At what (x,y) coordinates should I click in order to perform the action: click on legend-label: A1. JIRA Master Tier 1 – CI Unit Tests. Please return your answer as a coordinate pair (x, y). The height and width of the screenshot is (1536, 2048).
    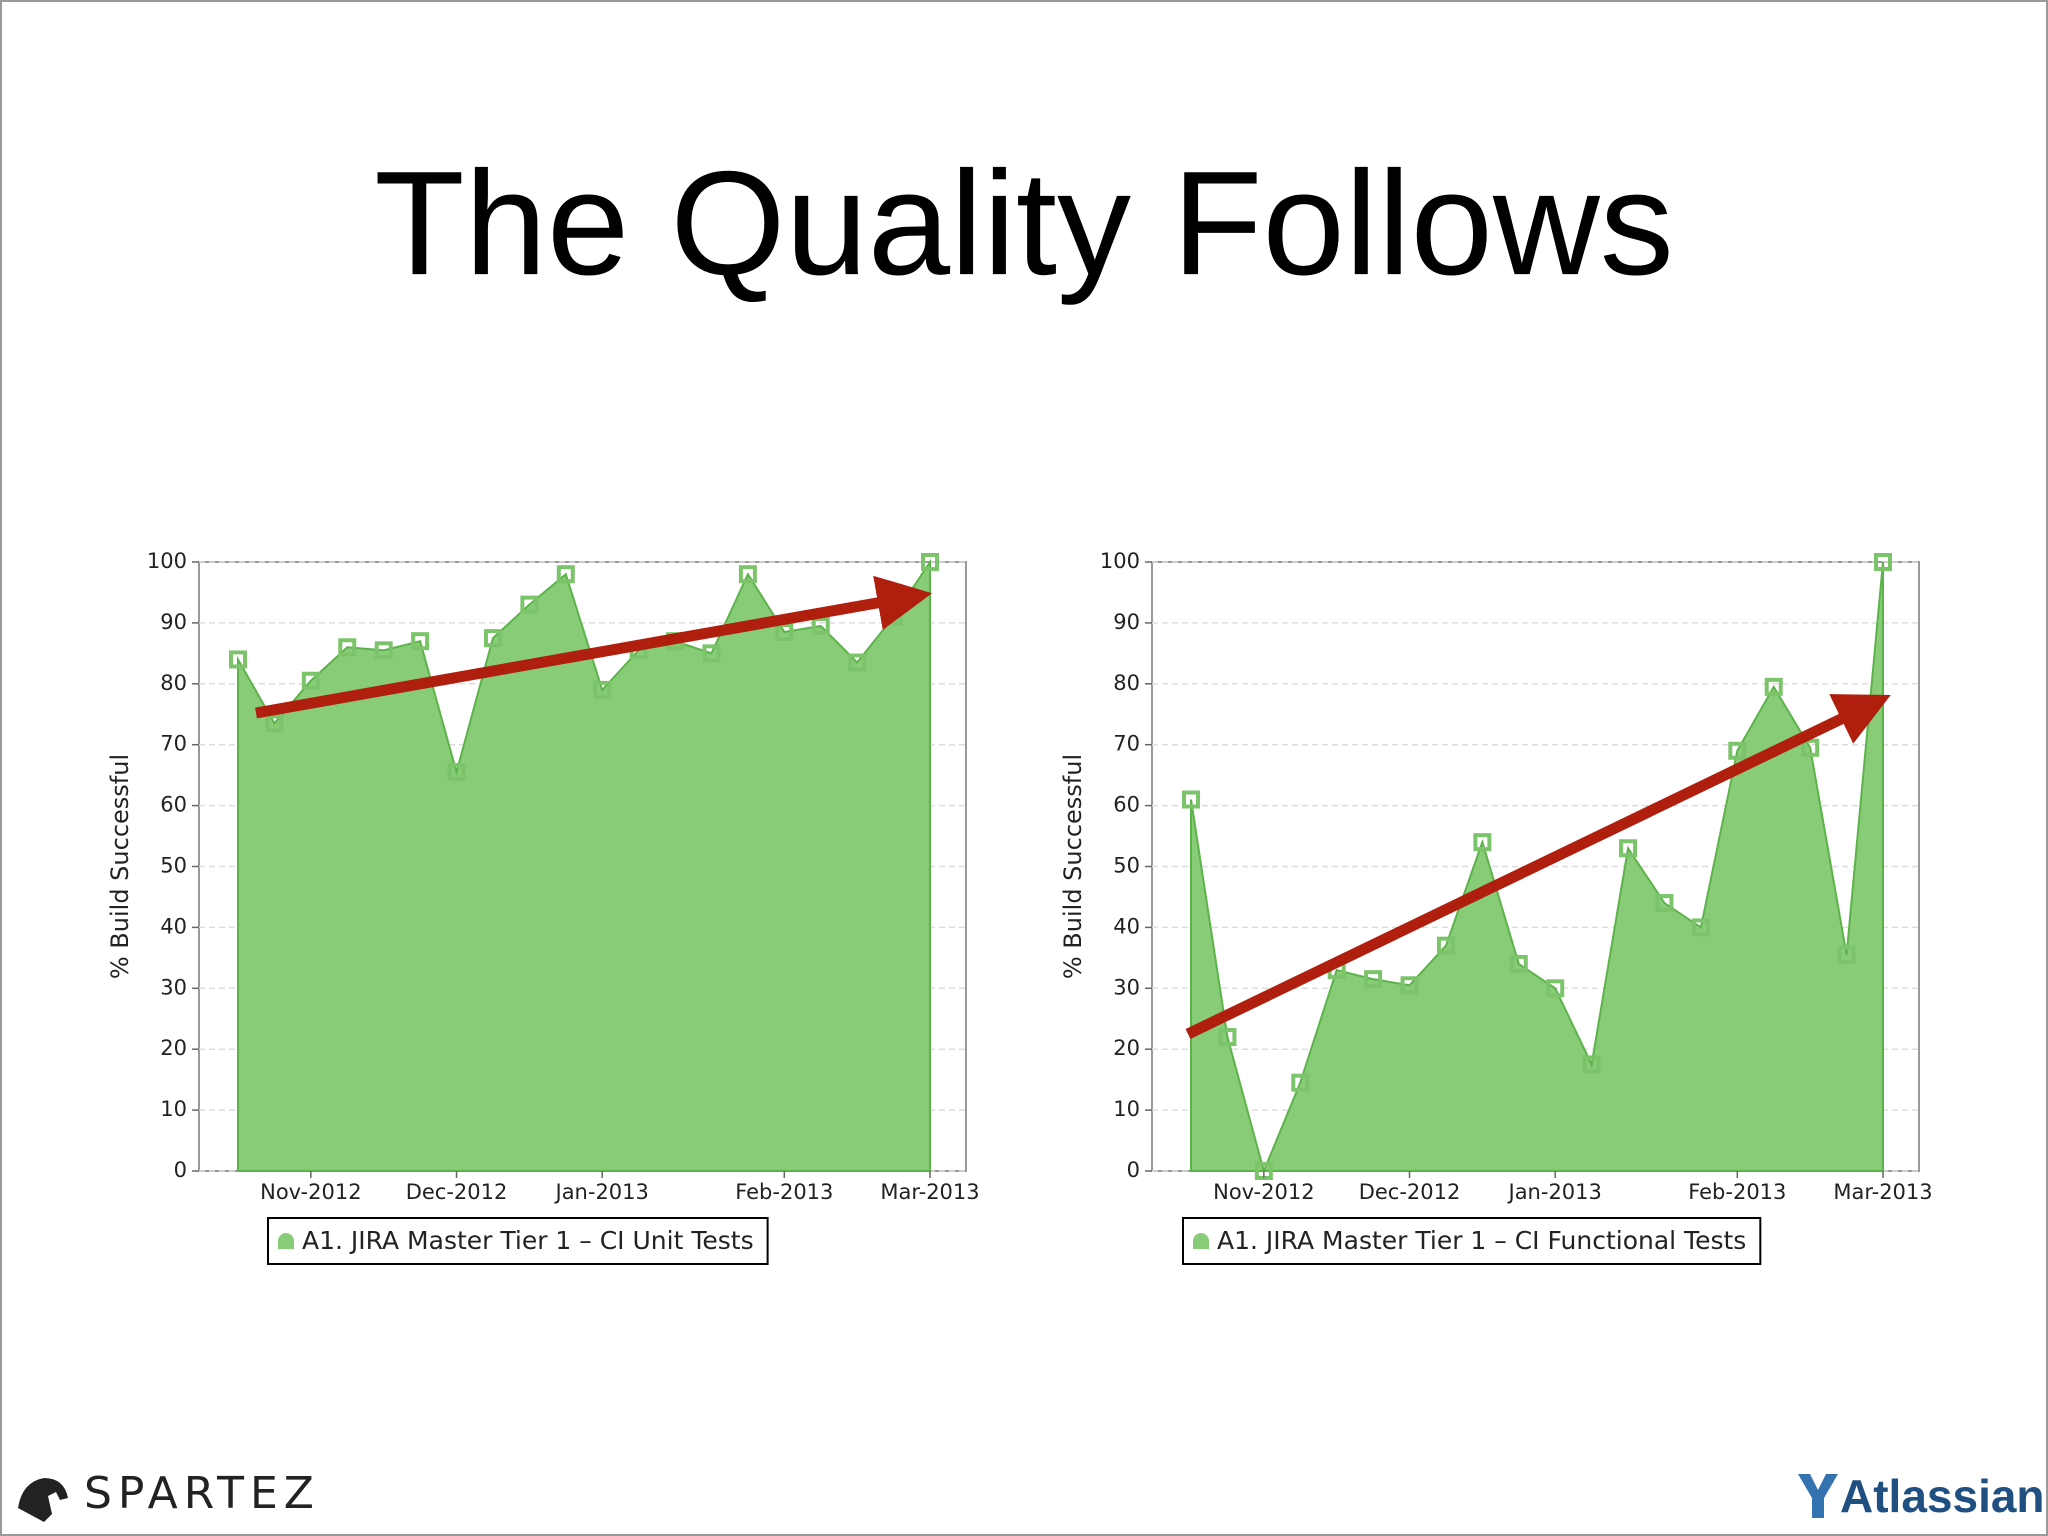
    Looking at the image, I should click on (528, 1240).